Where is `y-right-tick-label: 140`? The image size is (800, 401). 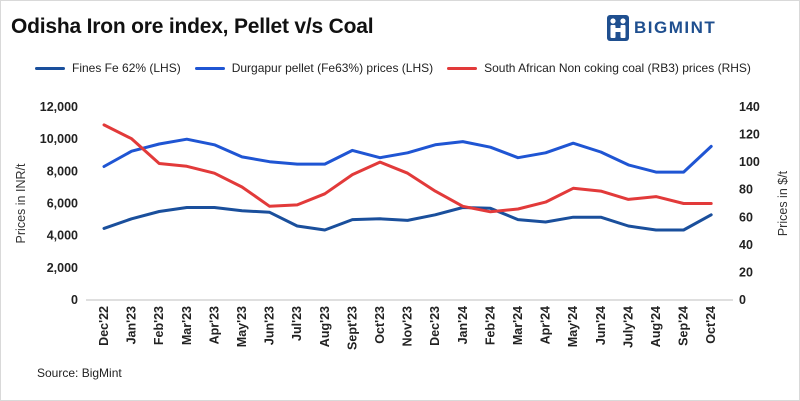
y-right-tick-label: 140 is located at coordinates (749, 107).